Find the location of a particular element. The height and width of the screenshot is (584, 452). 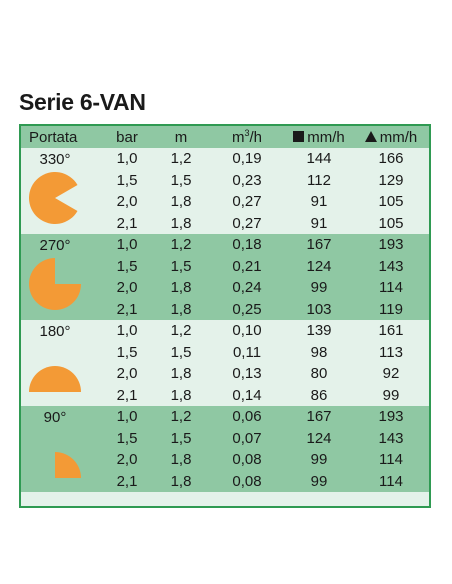

table-row: 2,0 1,8 0,13 80 92 is located at coordinates (225, 373).